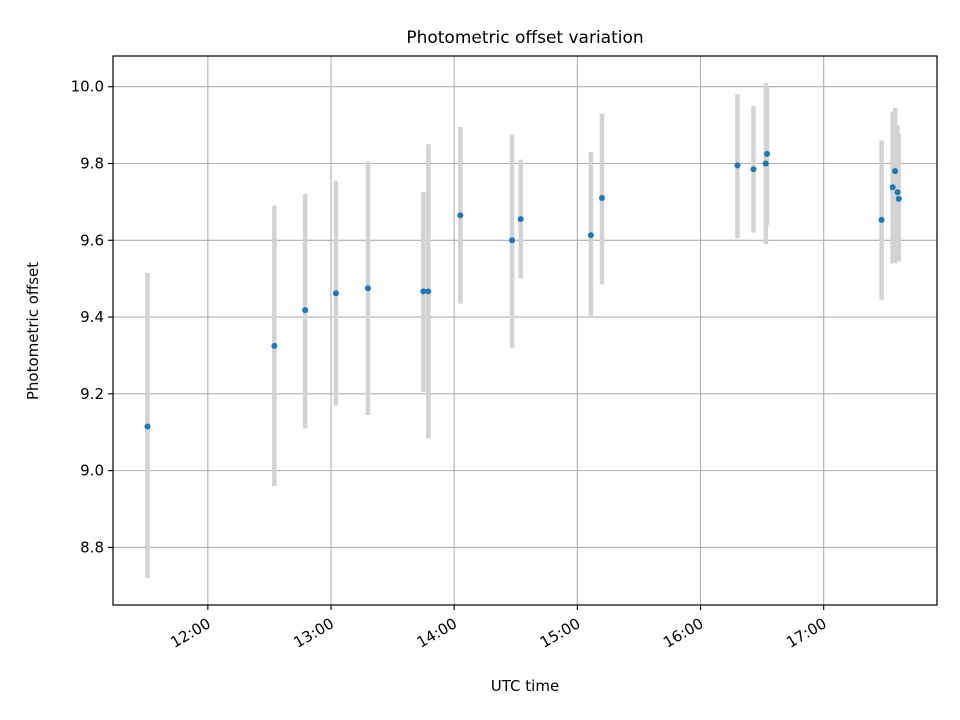 The width and height of the screenshot is (960, 720). I want to click on y-axis: 8.8 9.0 9.2 9.4 9.6 9.8 10.0, so click(92, 317).